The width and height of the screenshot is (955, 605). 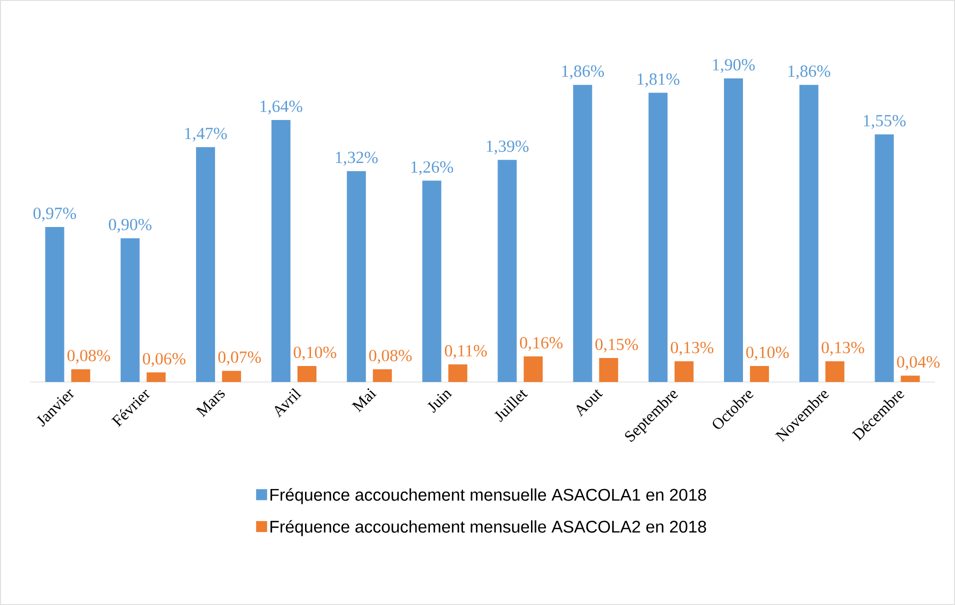 What do you see at coordinates (541, 344) in the screenshot?
I see `data-label: 0,16%` at bounding box center [541, 344].